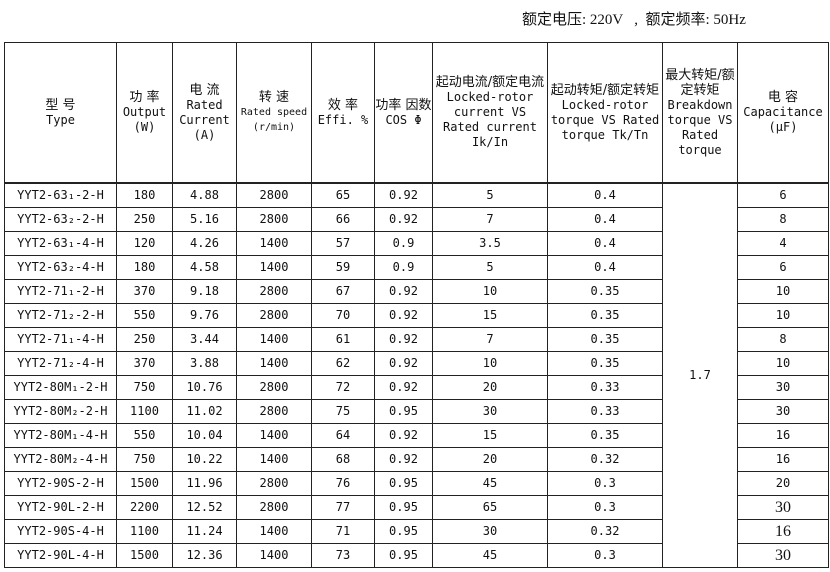  Describe the element at coordinates (204, 435) in the screenshot. I see `cell-current: 10.04` at that location.